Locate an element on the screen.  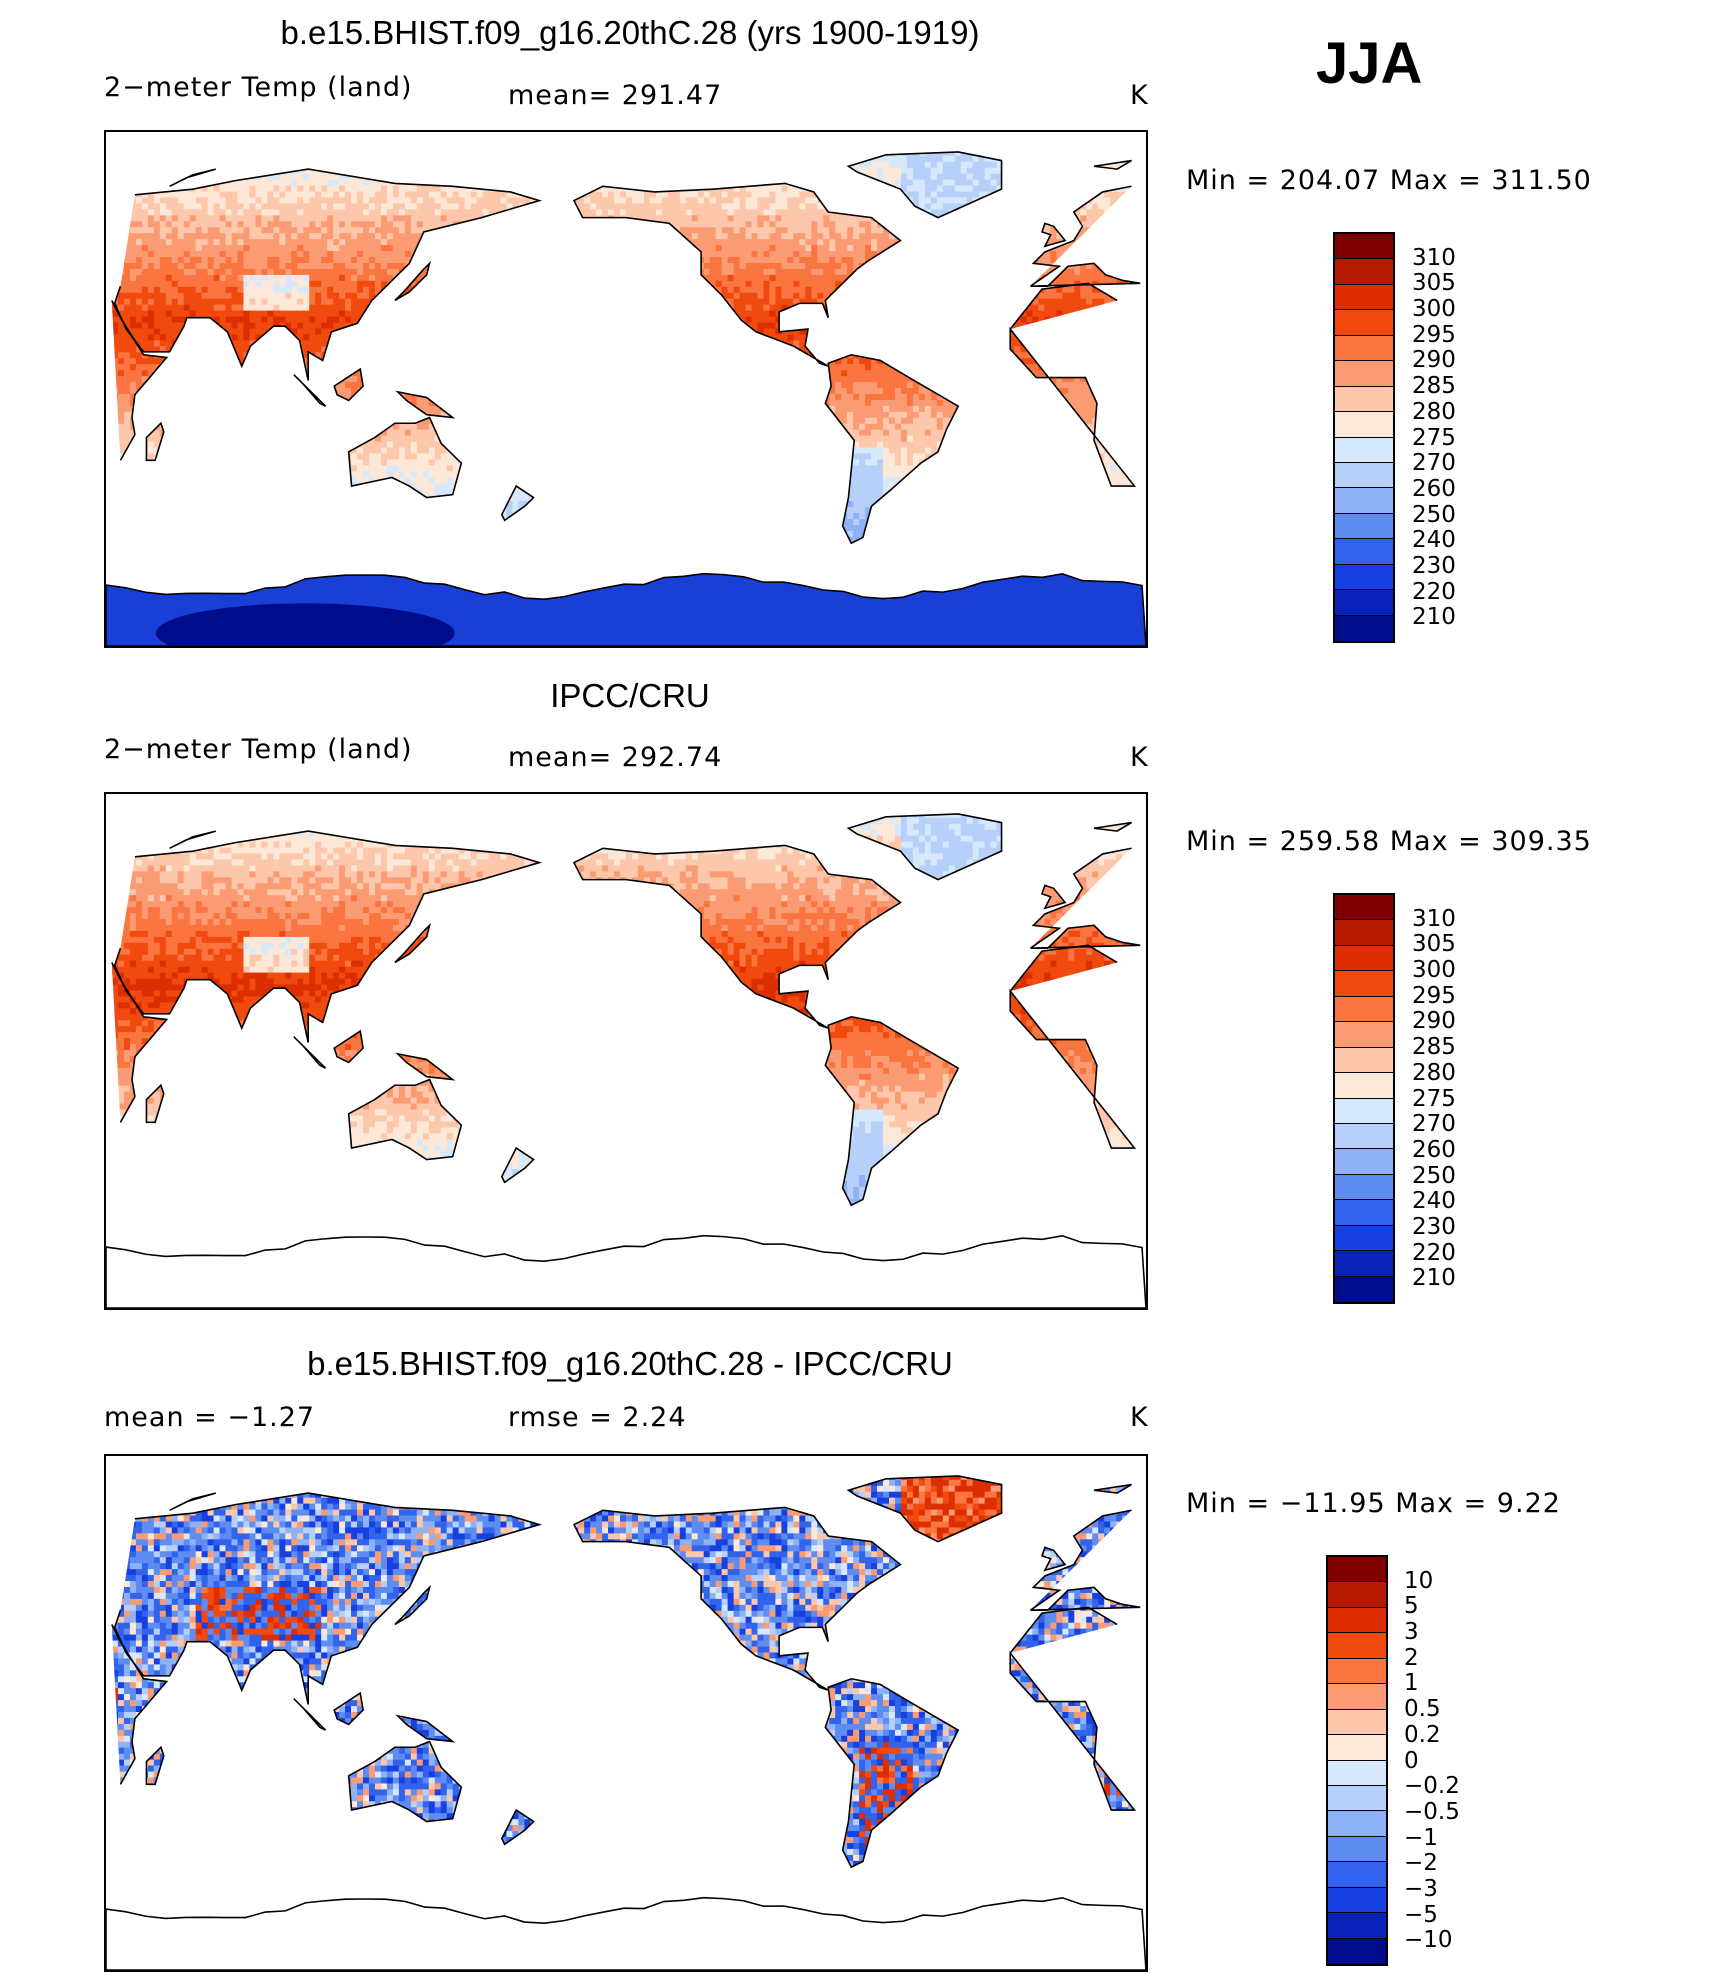
colorbar-tick-label: 0 is located at coordinates (1411, 1761).